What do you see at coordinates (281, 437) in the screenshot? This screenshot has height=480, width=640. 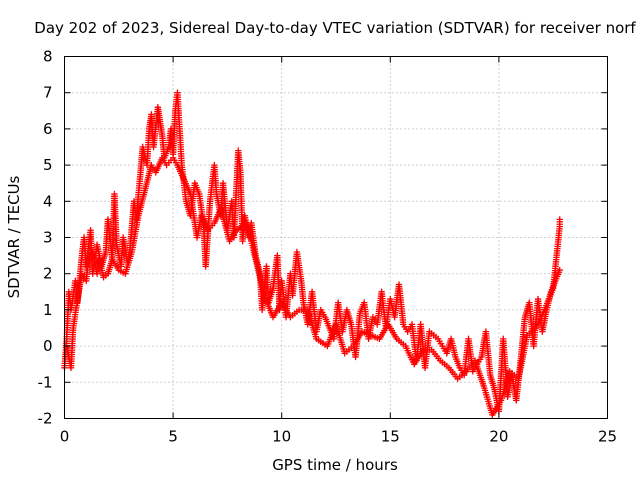 I see `x-tick-label: 10` at bounding box center [281, 437].